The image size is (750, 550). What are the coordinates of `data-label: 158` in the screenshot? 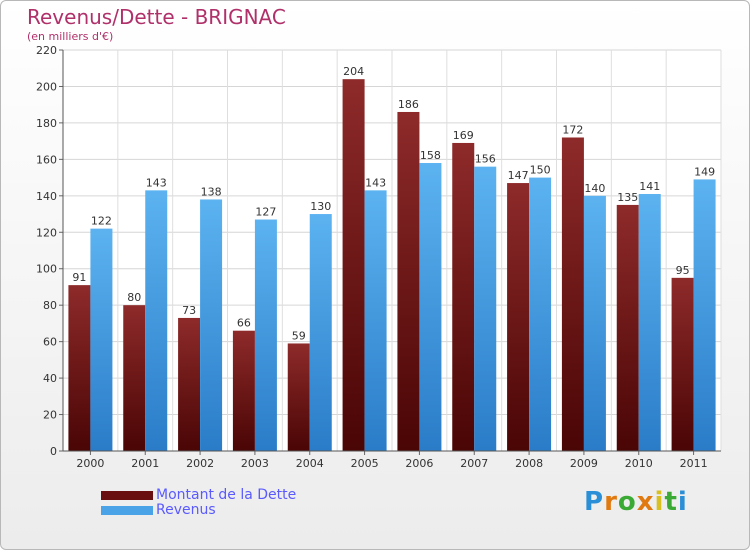 It's located at (430, 155).